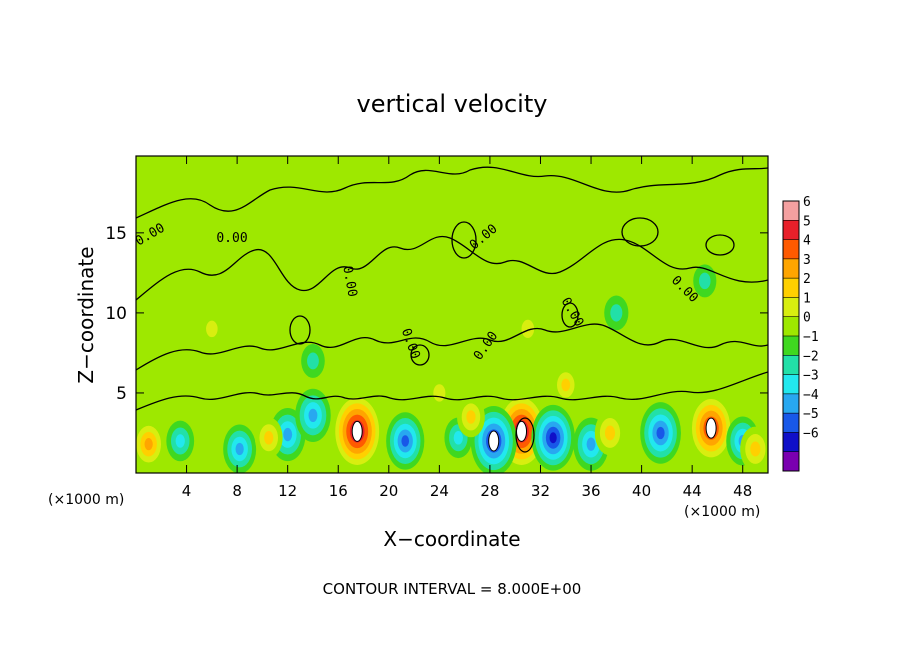 The height and width of the screenshot is (654, 904). I want to click on x-tick-label: 24, so click(439, 491).